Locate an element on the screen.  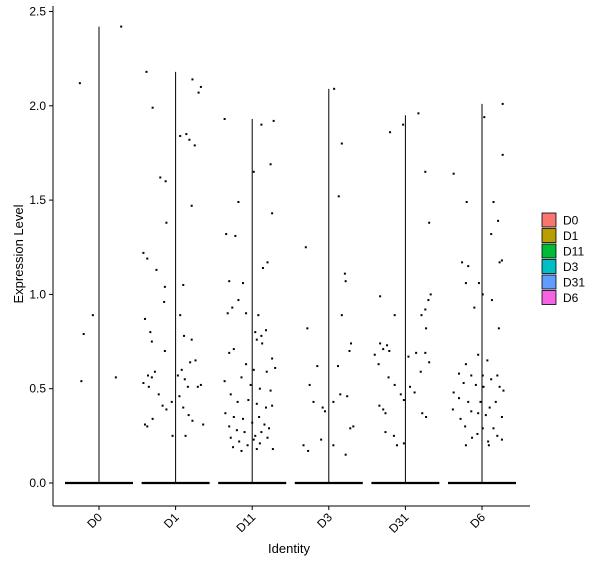
y-tick-label: 1.0 is located at coordinates (37, 294).